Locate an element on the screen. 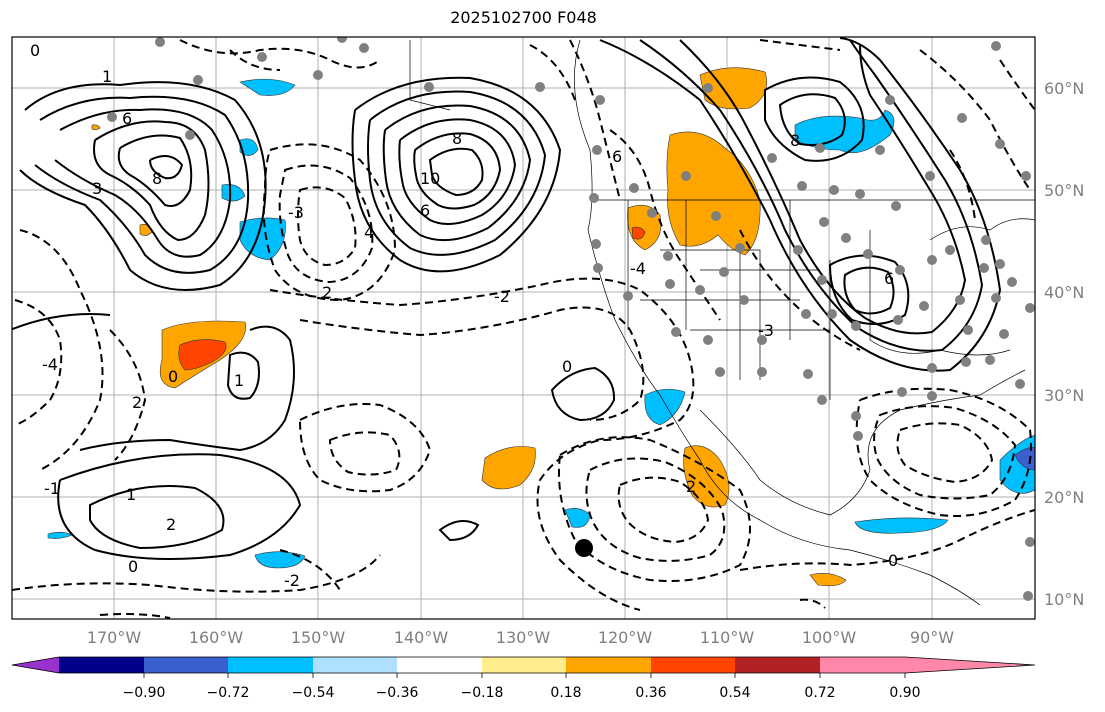  lon-label: 170°W is located at coordinates (114, 637).